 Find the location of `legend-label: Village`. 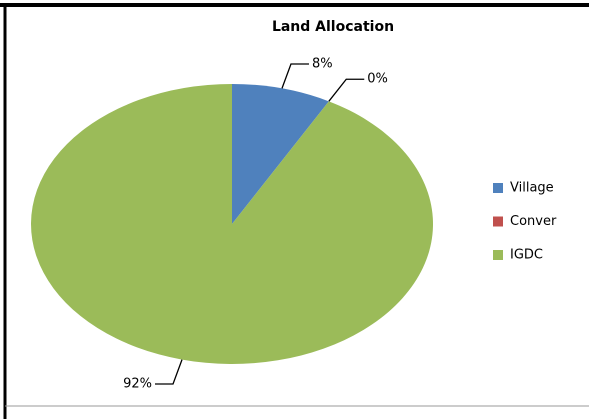

legend-label: Village is located at coordinates (532, 188).